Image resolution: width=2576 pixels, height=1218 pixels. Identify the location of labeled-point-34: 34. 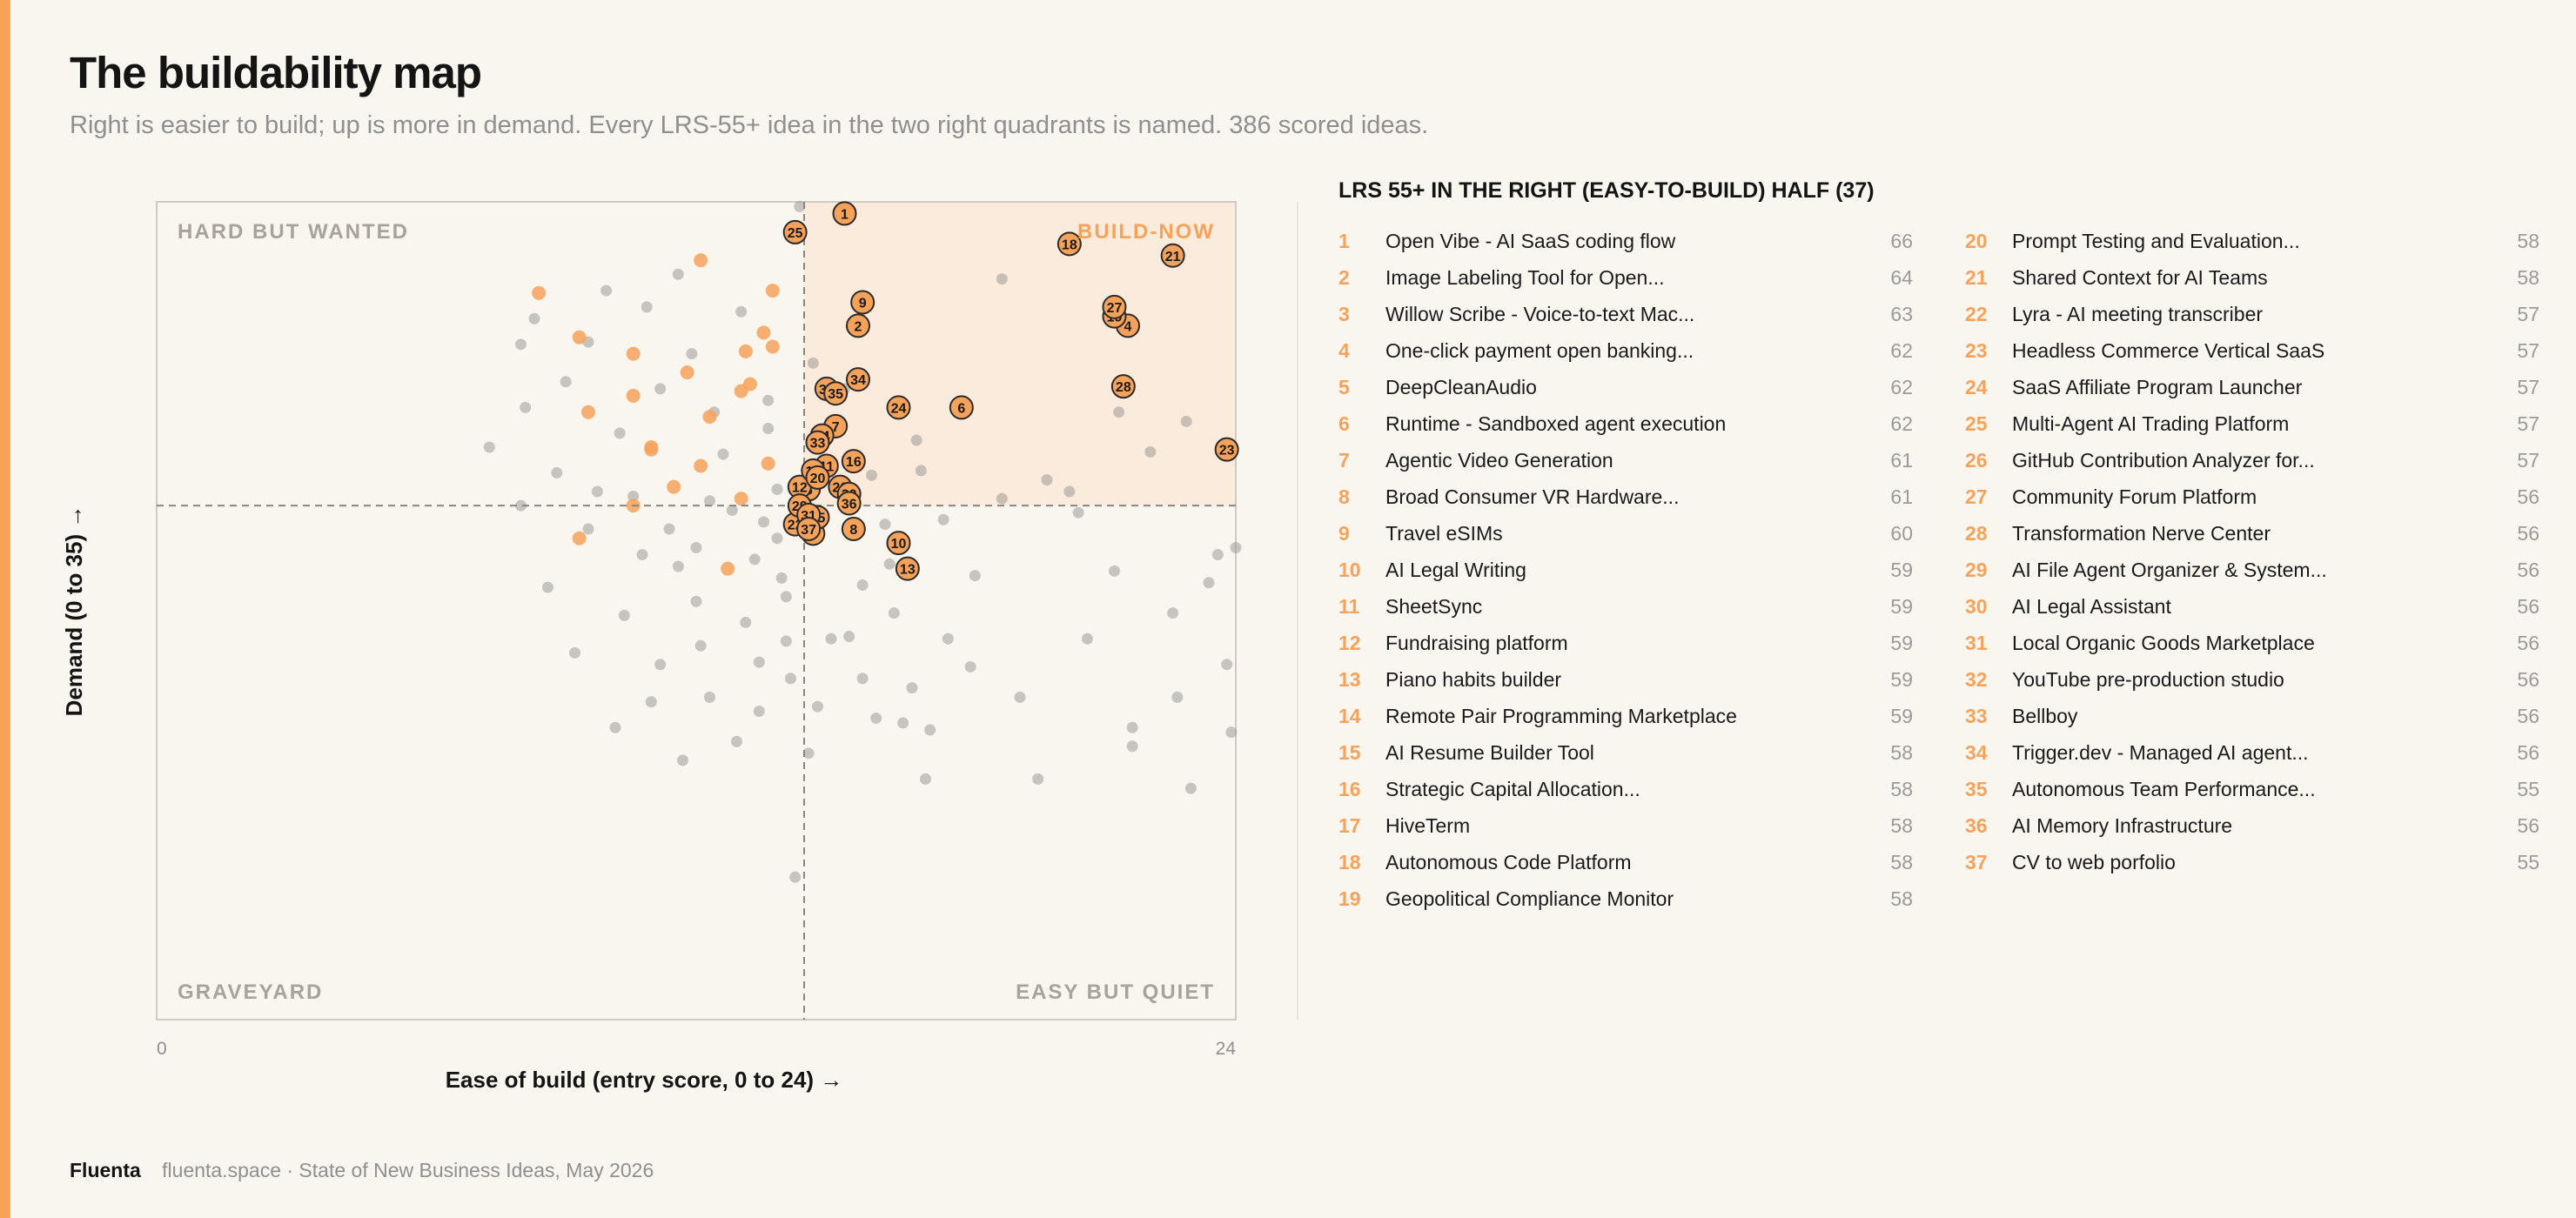
(858, 379).